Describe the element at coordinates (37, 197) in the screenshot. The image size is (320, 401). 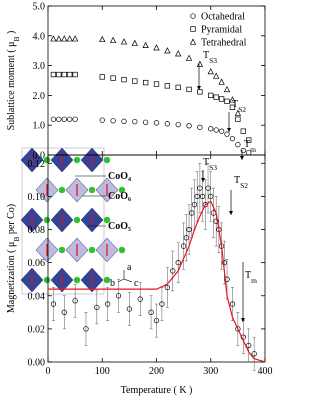
I see `y-tick-label: 0.10` at that location.